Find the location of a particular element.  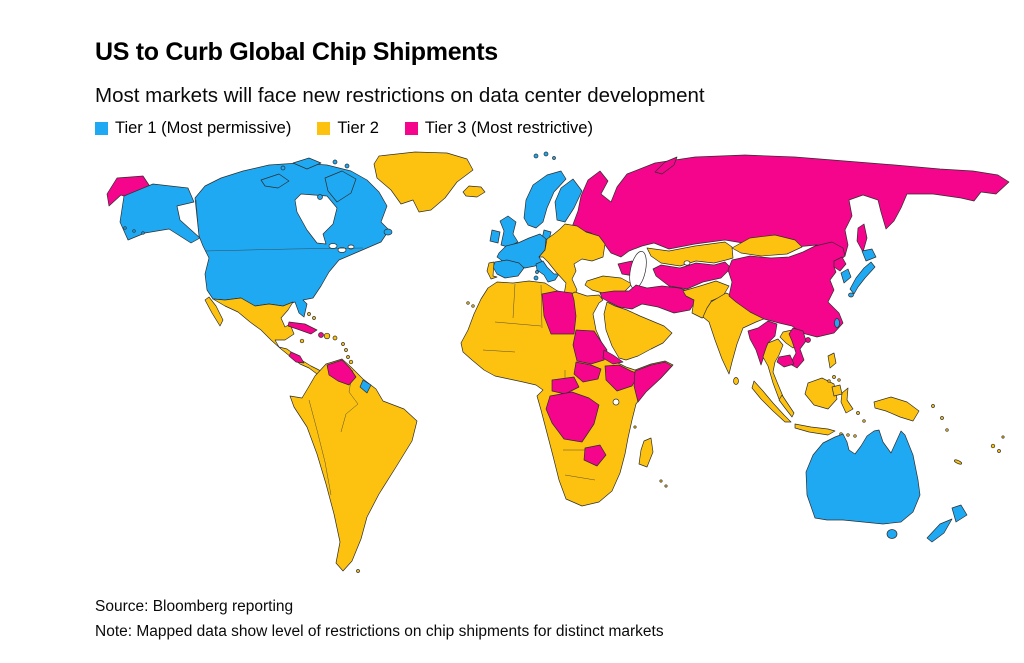

region-sakhalin is located at coordinates (862, 238).